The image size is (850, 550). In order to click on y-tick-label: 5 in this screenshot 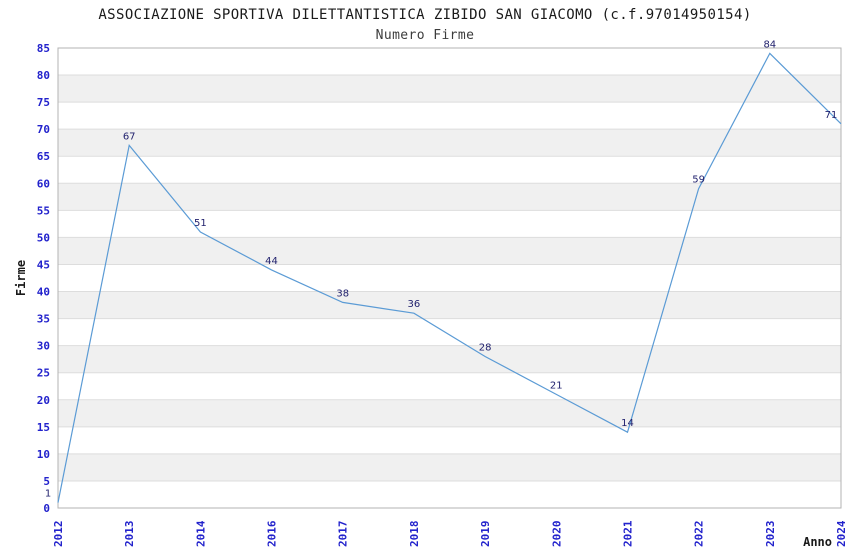, I will do `click(46, 481)`.